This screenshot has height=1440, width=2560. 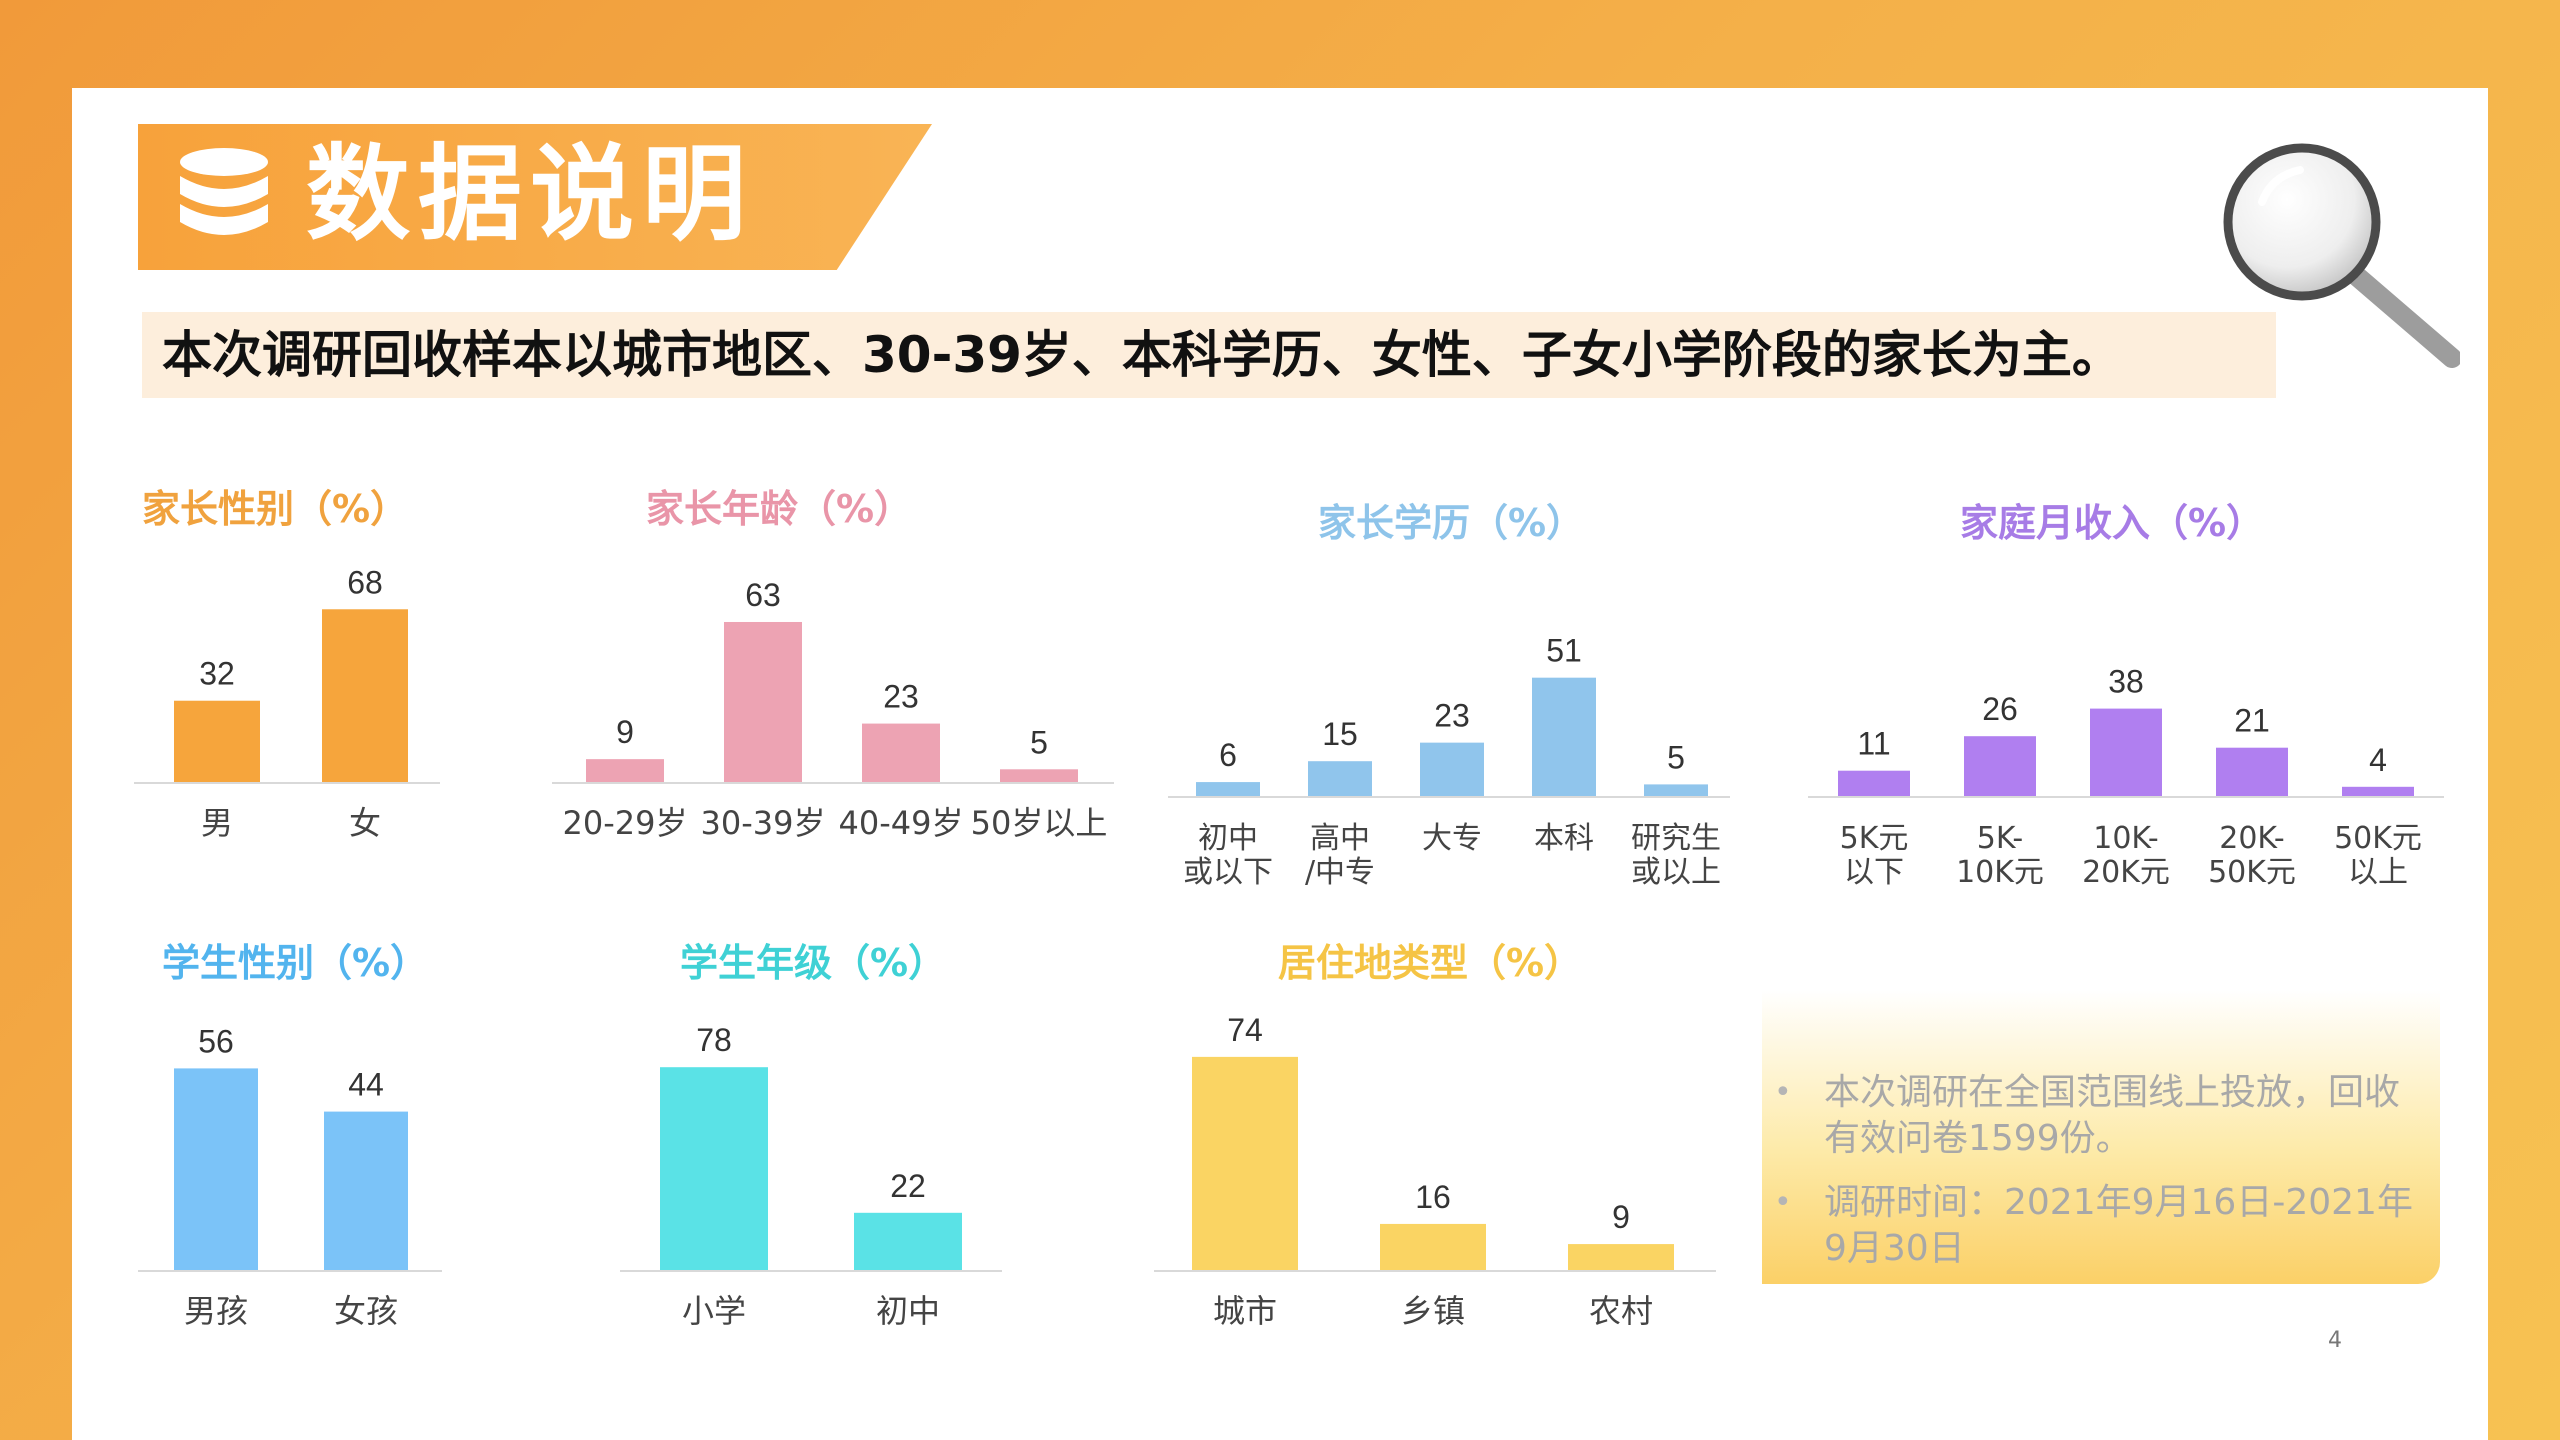 I want to click on category-label: 高中/中专, so click(x=1340, y=855).